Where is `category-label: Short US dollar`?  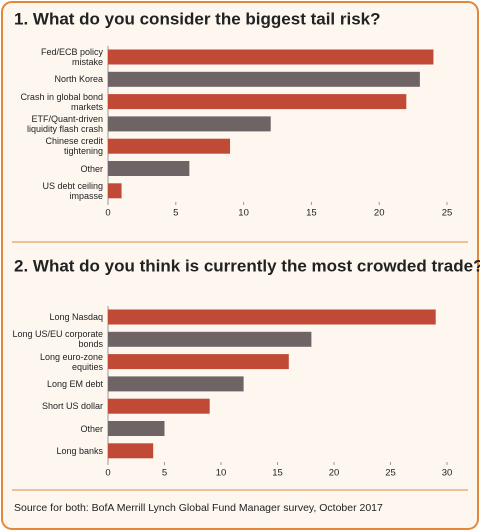 category-label: Short US dollar is located at coordinates (72, 406).